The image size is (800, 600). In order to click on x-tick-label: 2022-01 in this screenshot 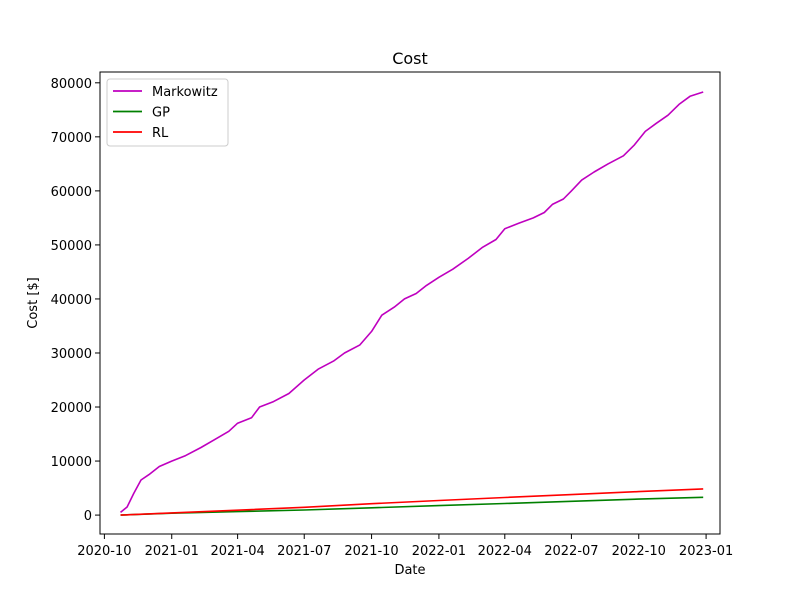, I will do `click(439, 551)`.